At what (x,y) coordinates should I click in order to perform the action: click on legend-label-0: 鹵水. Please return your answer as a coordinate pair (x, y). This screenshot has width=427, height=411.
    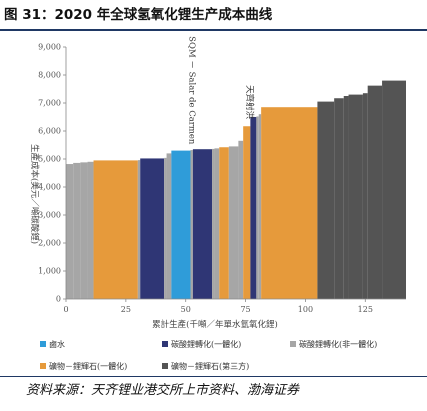
    Looking at the image, I should click on (57, 344).